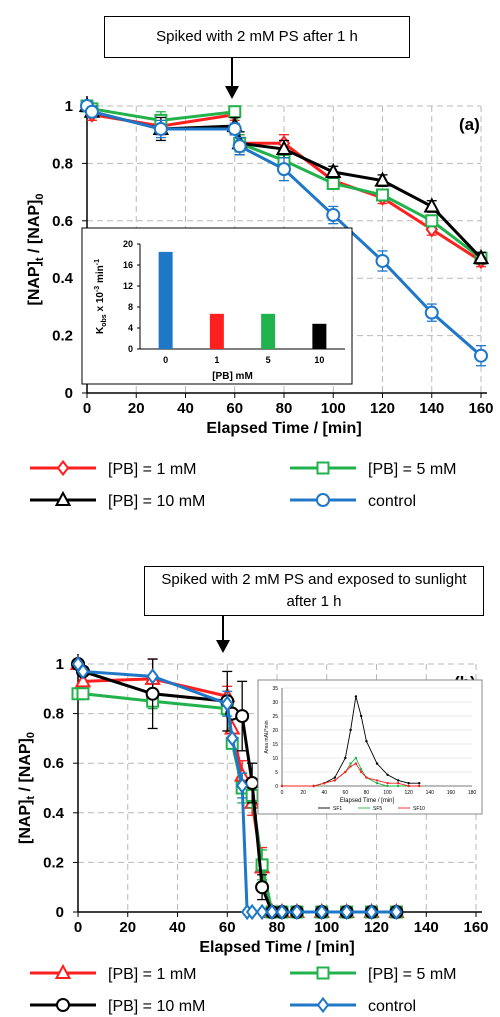 The width and height of the screenshot is (500, 1017). Describe the element at coordinates (27, 788) in the screenshot. I see `y-axis-label: [NAP]t / [NAP]0` at that location.